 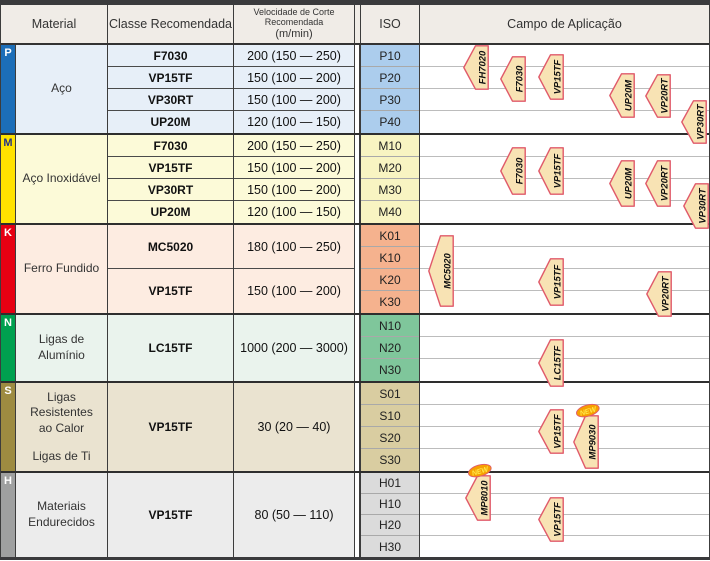 What do you see at coordinates (551, 363) in the screenshot?
I see `grade-range-tag-lc15tf: LC15TF` at bounding box center [551, 363].